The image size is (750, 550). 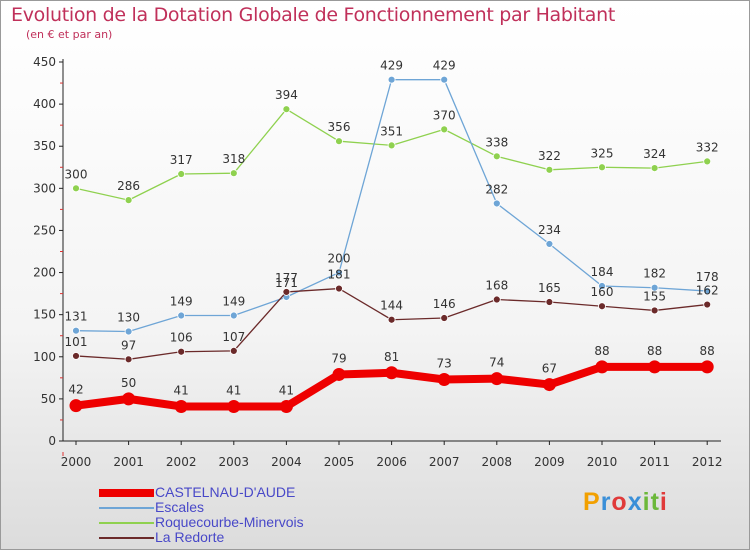 What do you see at coordinates (128, 383) in the screenshot?
I see `data-label-castelnau-d-aude: 50` at bounding box center [128, 383].